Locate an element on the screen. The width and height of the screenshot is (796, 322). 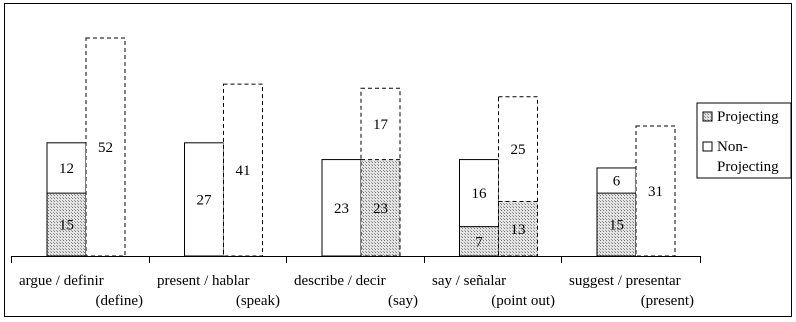
bar-projecting-cat3-stack2 is located at coordinates (380, 207).